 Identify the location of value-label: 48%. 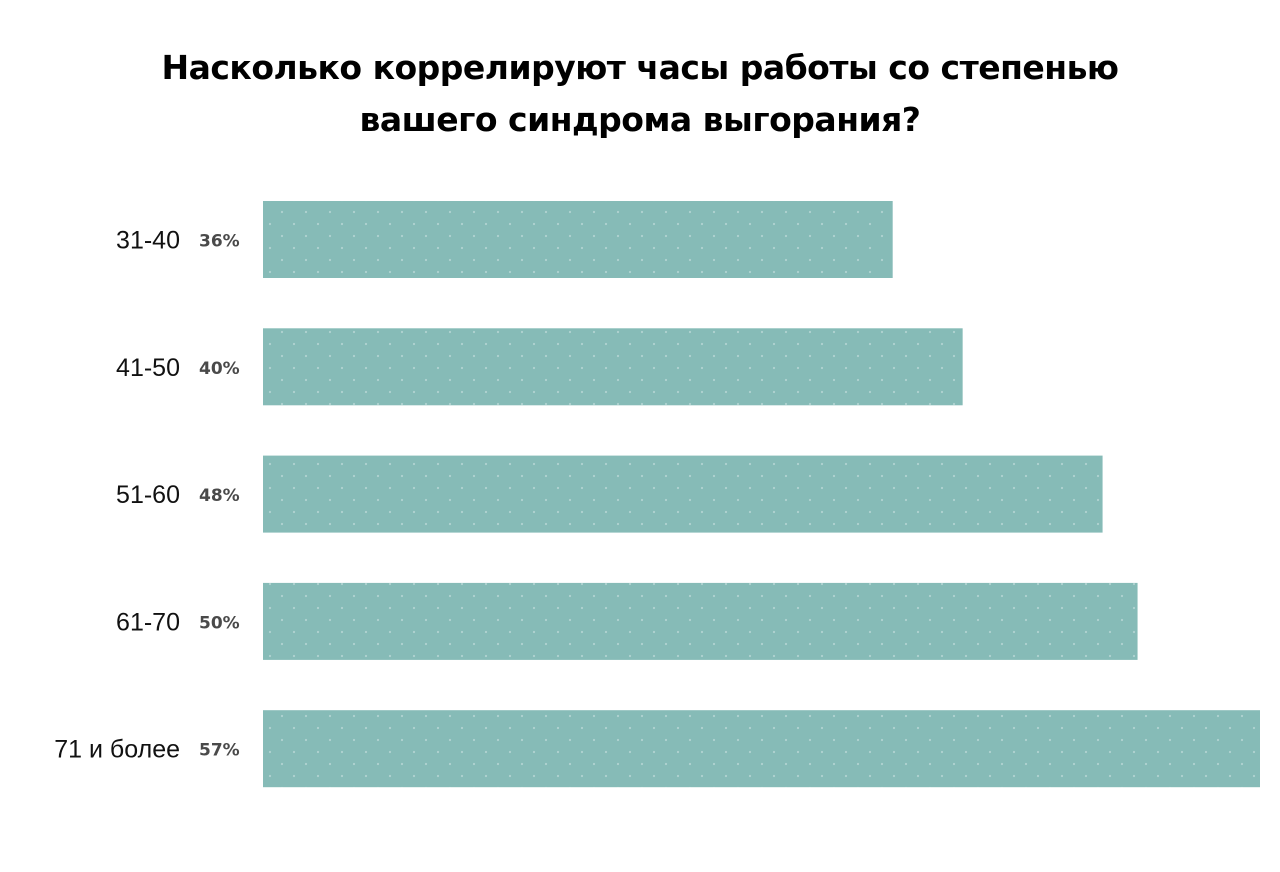
(219, 496).